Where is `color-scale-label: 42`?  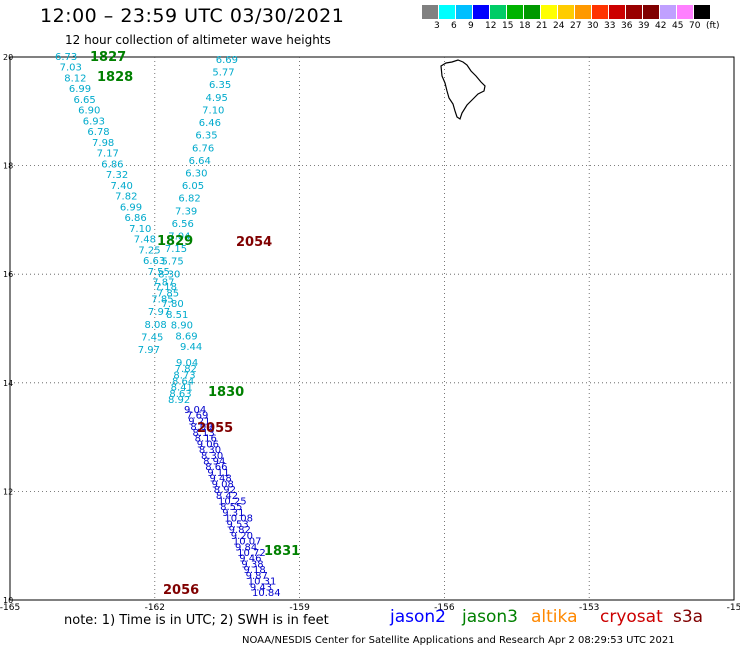
color-scale-label: 42 is located at coordinates (661, 26).